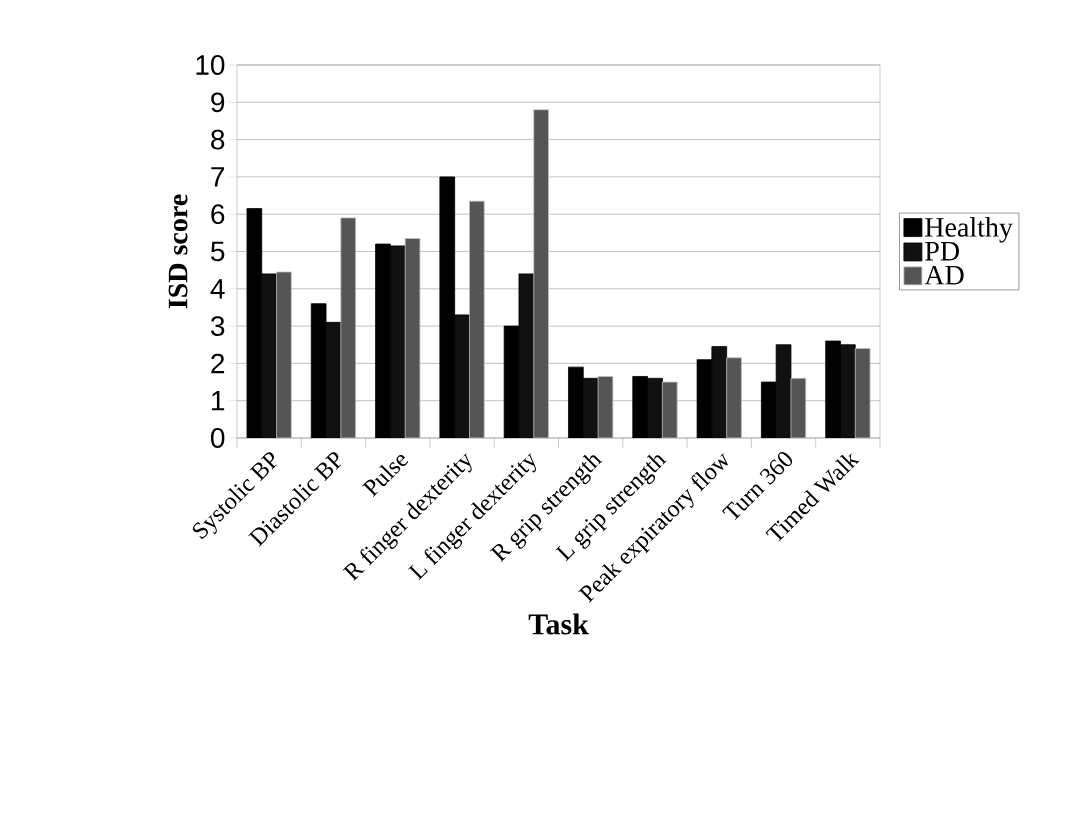 The height and width of the screenshot is (833, 1083). I want to click on legend-label: PD, so click(942, 251).